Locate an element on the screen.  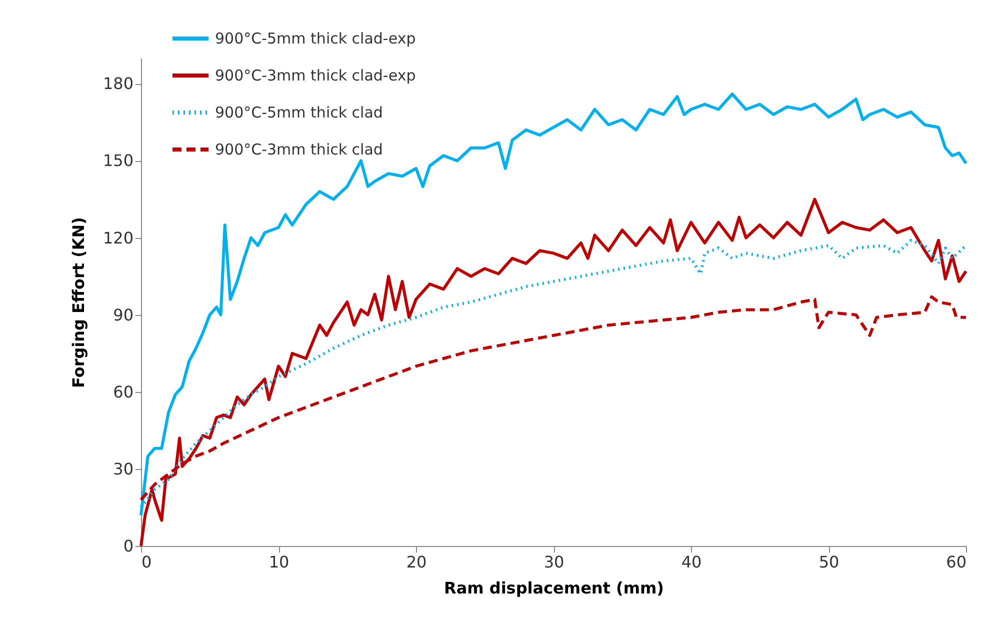
x-tick-label: 0 is located at coordinates (147, 562).